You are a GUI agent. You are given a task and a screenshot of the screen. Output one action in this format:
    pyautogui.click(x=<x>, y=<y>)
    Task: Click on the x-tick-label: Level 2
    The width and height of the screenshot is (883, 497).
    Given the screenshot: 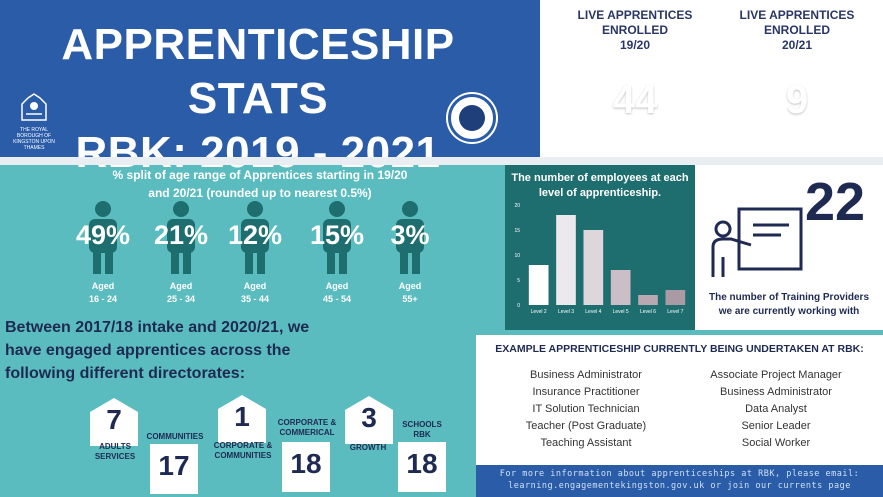 What is the action you would take?
    pyautogui.click(x=539, y=312)
    